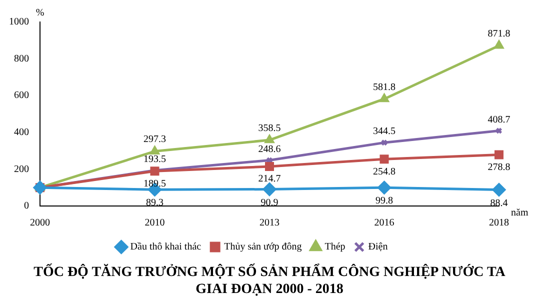  What do you see at coordinates (384, 172) in the screenshot?
I see `data-label: 254.8` at bounding box center [384, 172].